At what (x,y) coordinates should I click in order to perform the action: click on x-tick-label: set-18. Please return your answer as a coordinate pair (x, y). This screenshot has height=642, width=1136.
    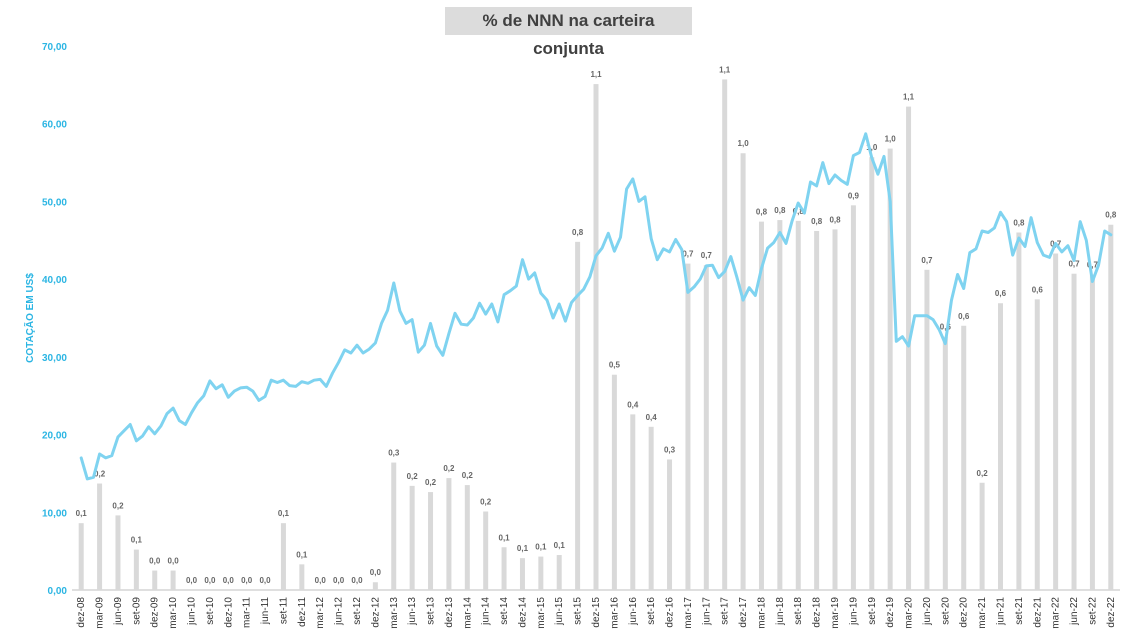
    Looking at the image, I should click on (798, 611).